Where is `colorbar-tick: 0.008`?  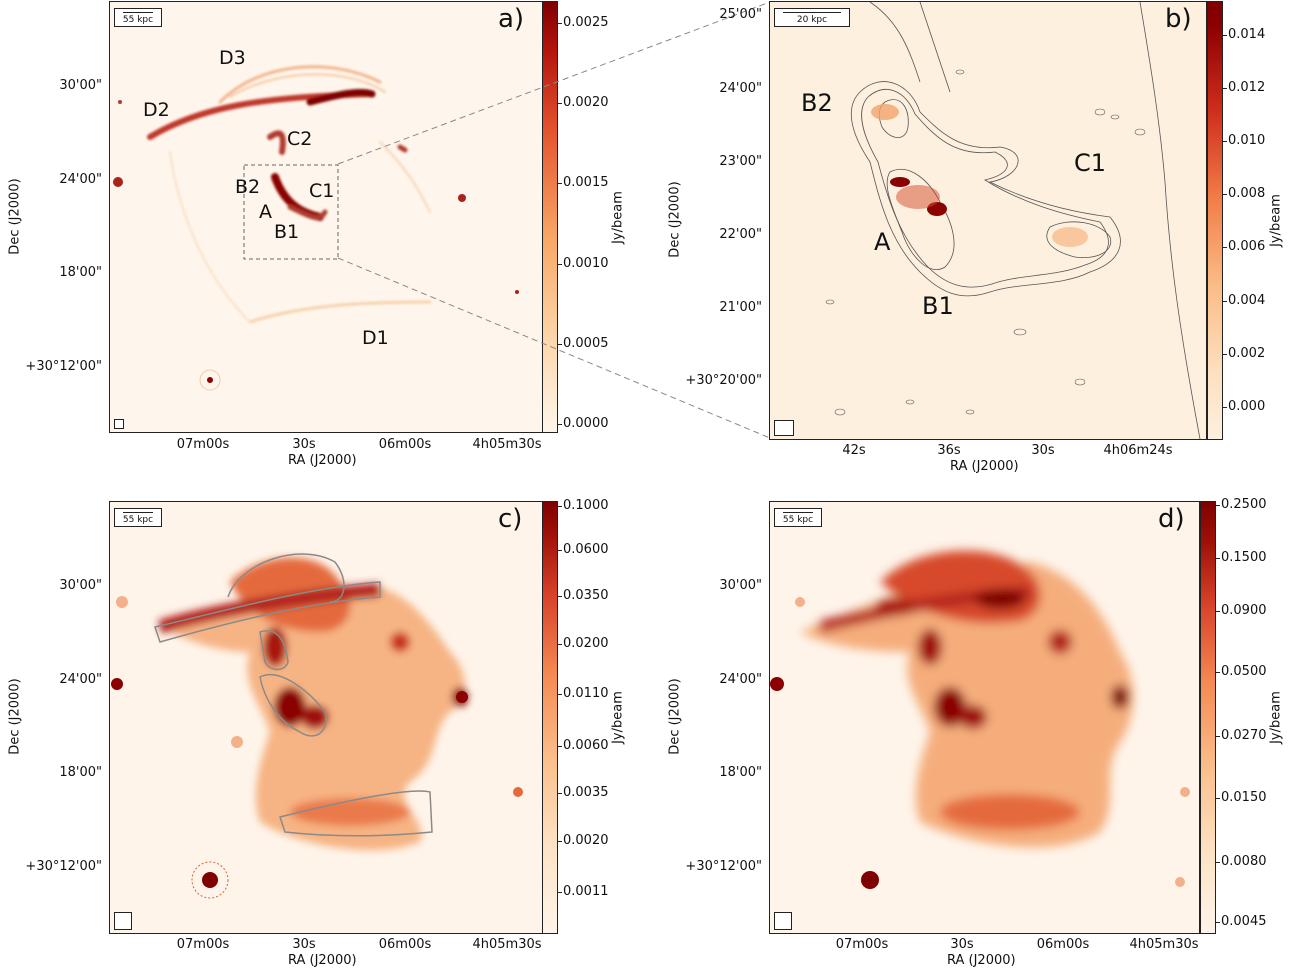 colorbar-tick: 0.008 is located at coordinates (1247, 193).